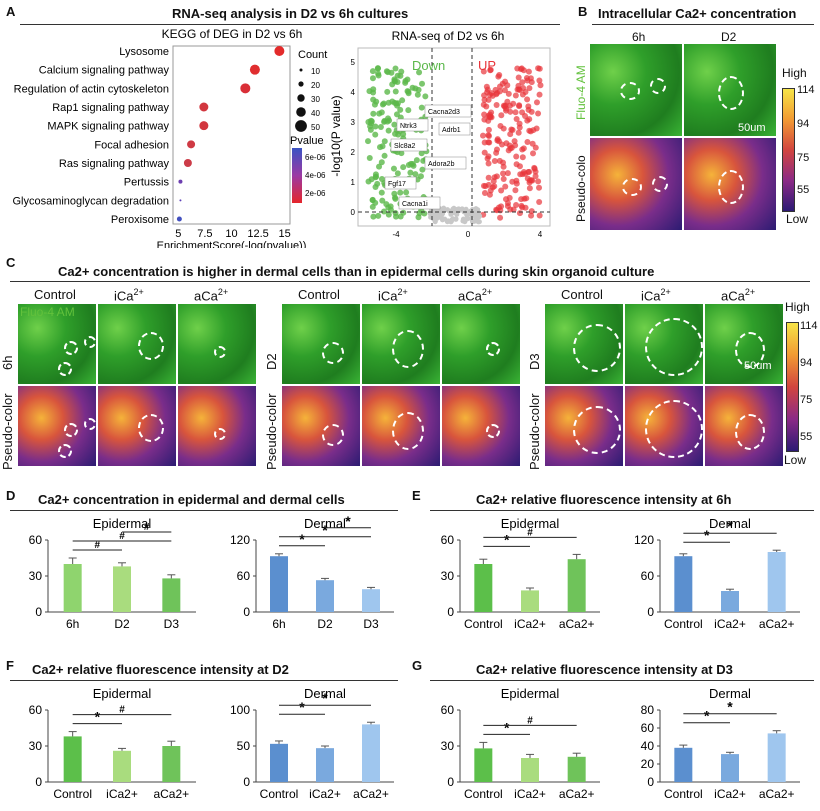  Describe the element at coordinates (803, 158) in the screenshot. I see `b-scale-75: 75` at that location.